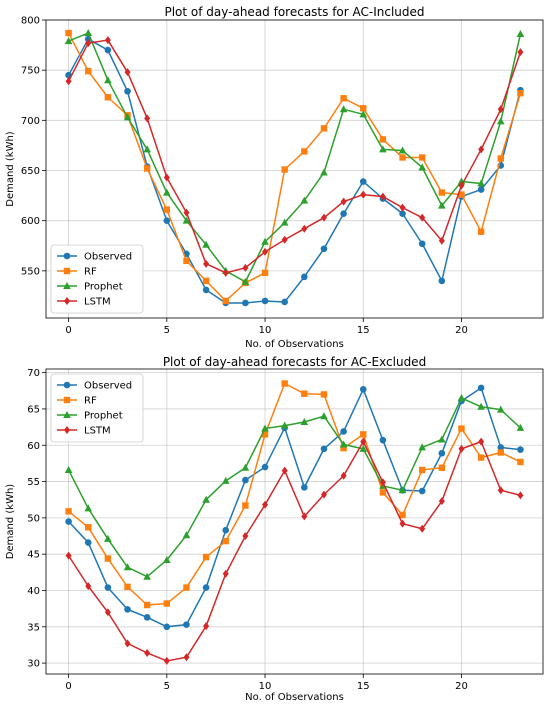 The height and width of the screenshot is (706, 550). I want to click on x-tick-label: 0, so click(68, 686).